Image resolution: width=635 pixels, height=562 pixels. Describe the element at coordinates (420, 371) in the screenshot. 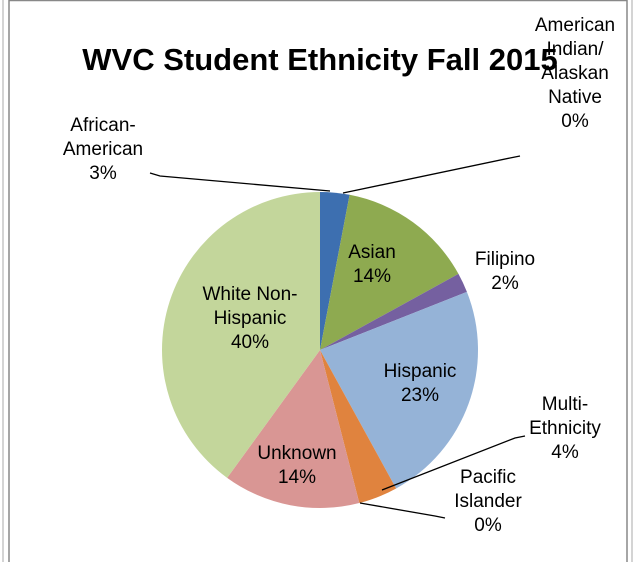

I see `category-label: Hispanic` at that location.